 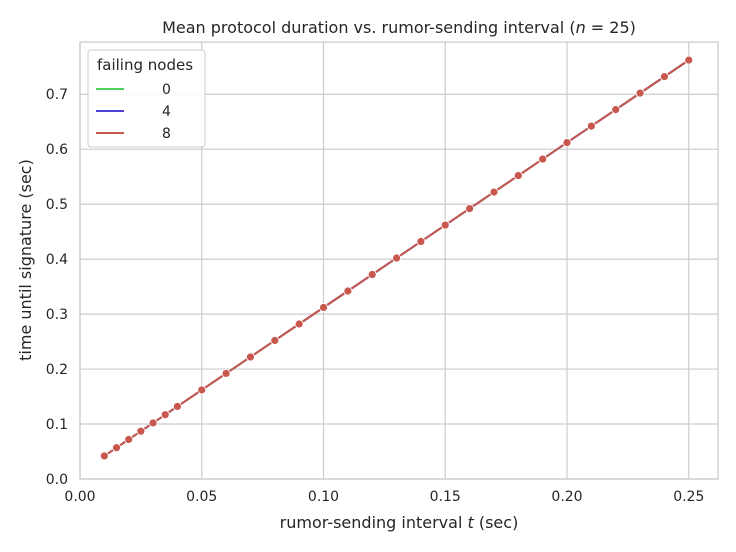 What do you see at coordinates (201, 497) in the screenshot?
I see `x-tick-label: 0.05` at bounding box center [201, 497].